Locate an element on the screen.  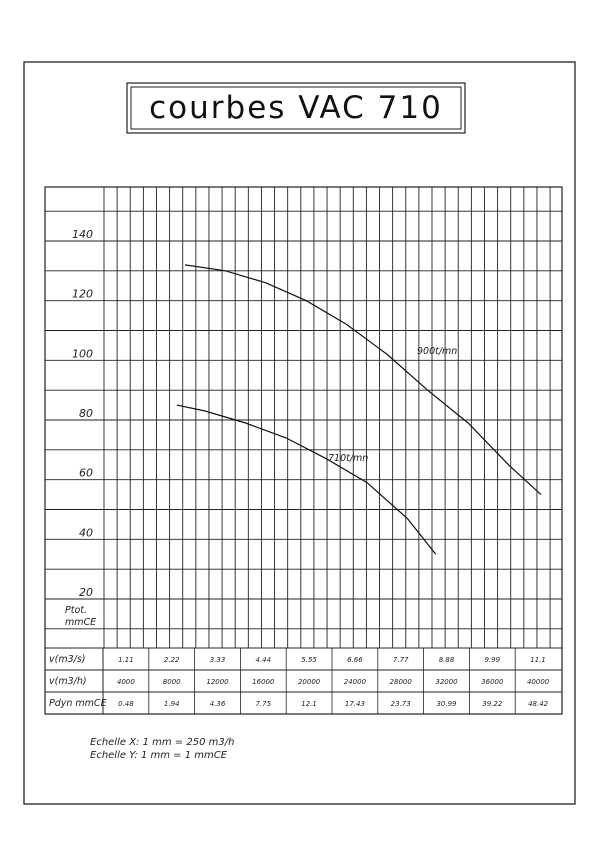
table-cell: 9.99 is located at coordinates (493, 660).